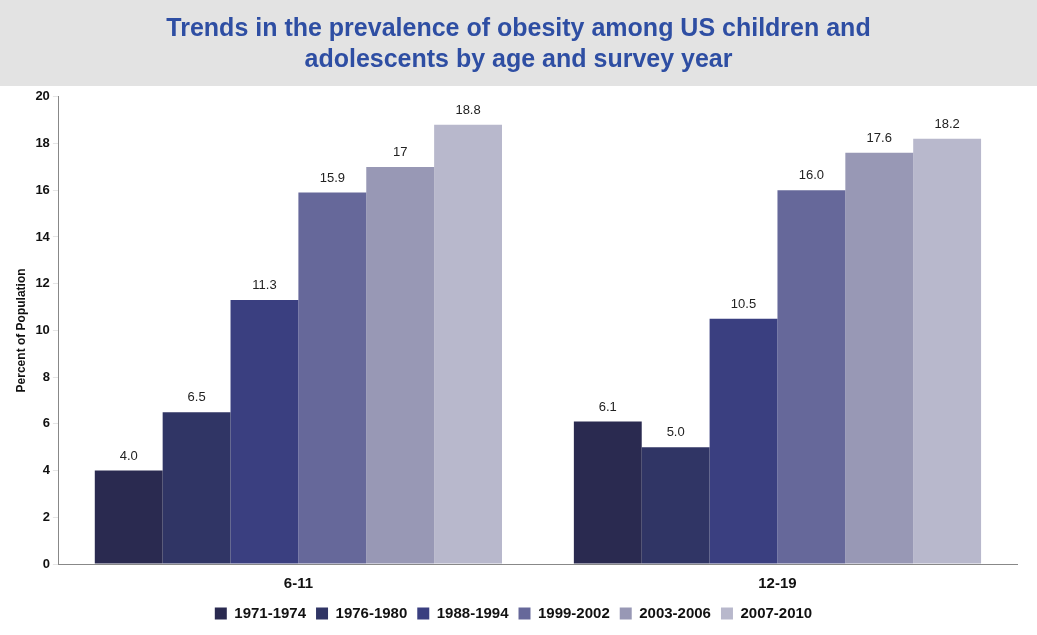  Describe the element at coordinates (879, 137) in the screenshot. I see `data-label: 17.6` at that location.